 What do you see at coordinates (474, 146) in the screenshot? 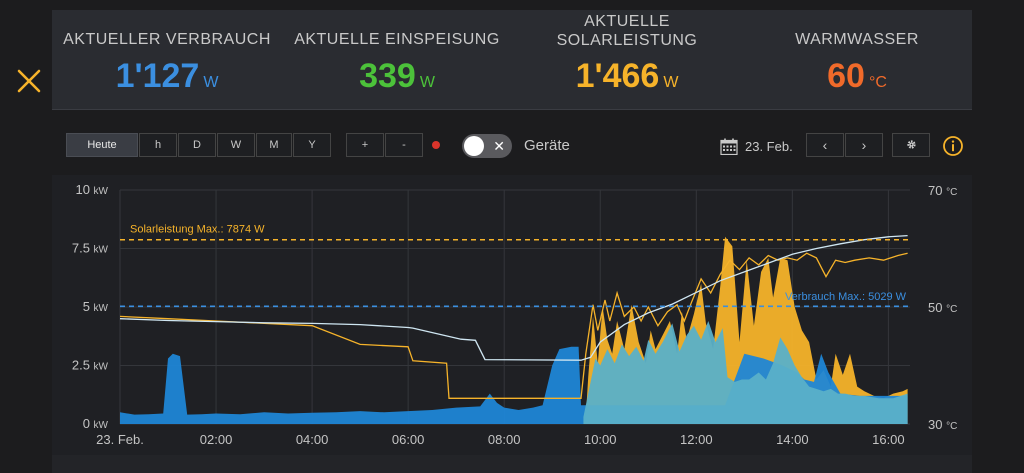
I see `toggle-knob` at bounding box center [474, 146].